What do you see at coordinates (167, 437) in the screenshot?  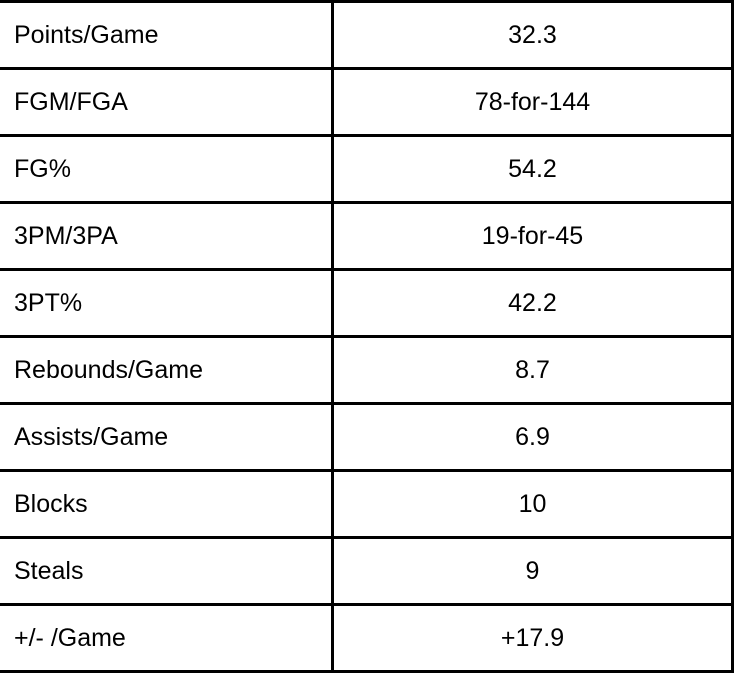 I see `stat-label: Assists/Game` at bounding box center [167, 437].